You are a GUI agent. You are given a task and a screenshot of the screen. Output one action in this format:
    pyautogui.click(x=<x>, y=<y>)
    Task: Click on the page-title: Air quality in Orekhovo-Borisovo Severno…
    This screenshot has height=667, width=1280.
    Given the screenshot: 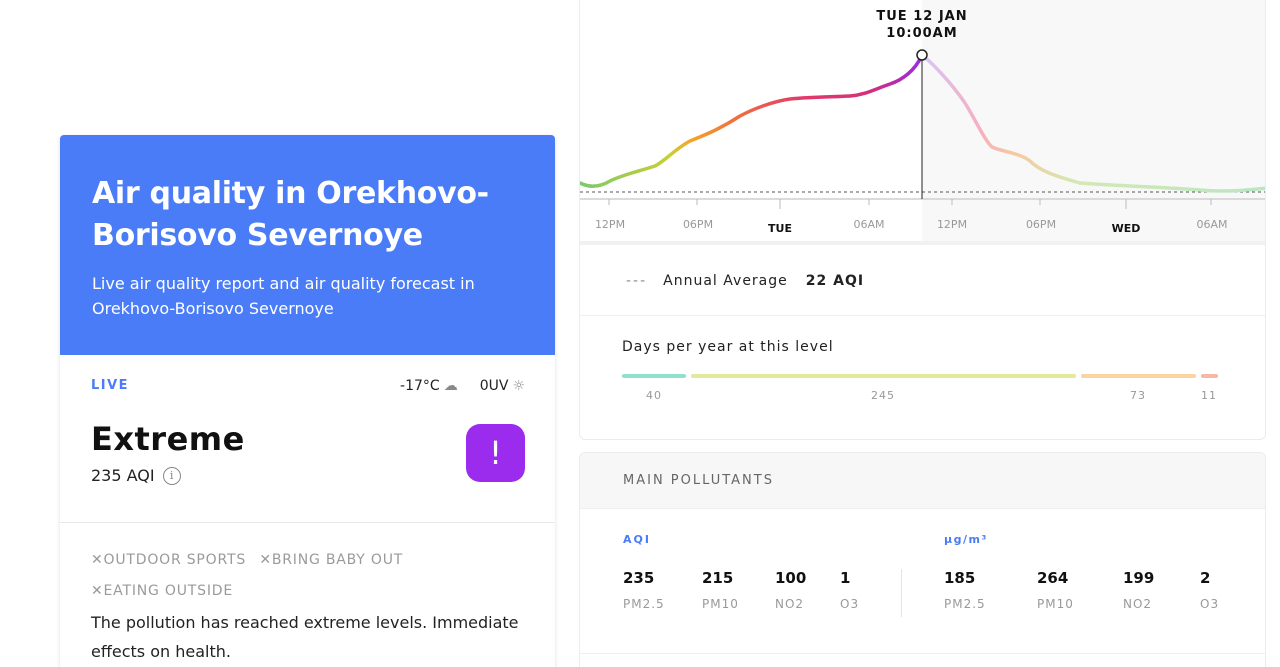 What is the action you would take?
    pyautogui.click(x=290, y=214)
    